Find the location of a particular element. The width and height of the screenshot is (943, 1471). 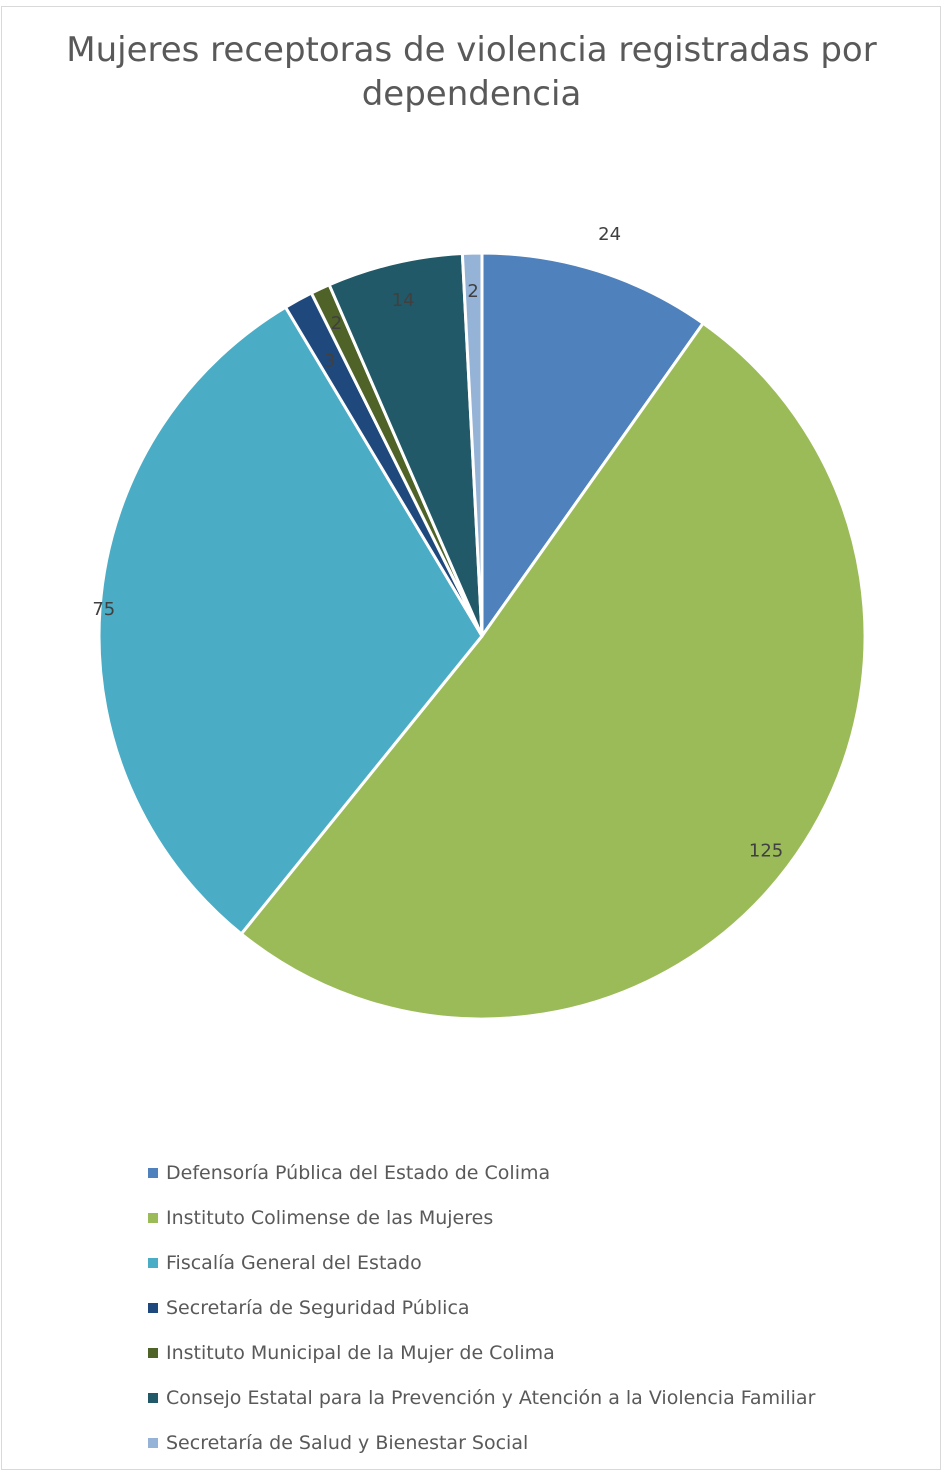

data-label-secretaria-de-salud-y-bienestar-social: 2 is located at coordinates (472, 291).